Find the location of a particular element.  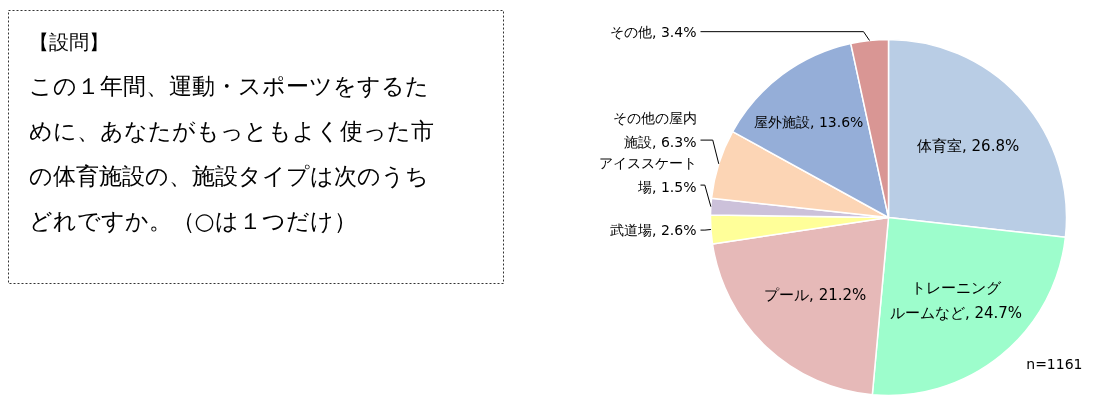

text: n=1161 is located at coordinates (1054, 363).